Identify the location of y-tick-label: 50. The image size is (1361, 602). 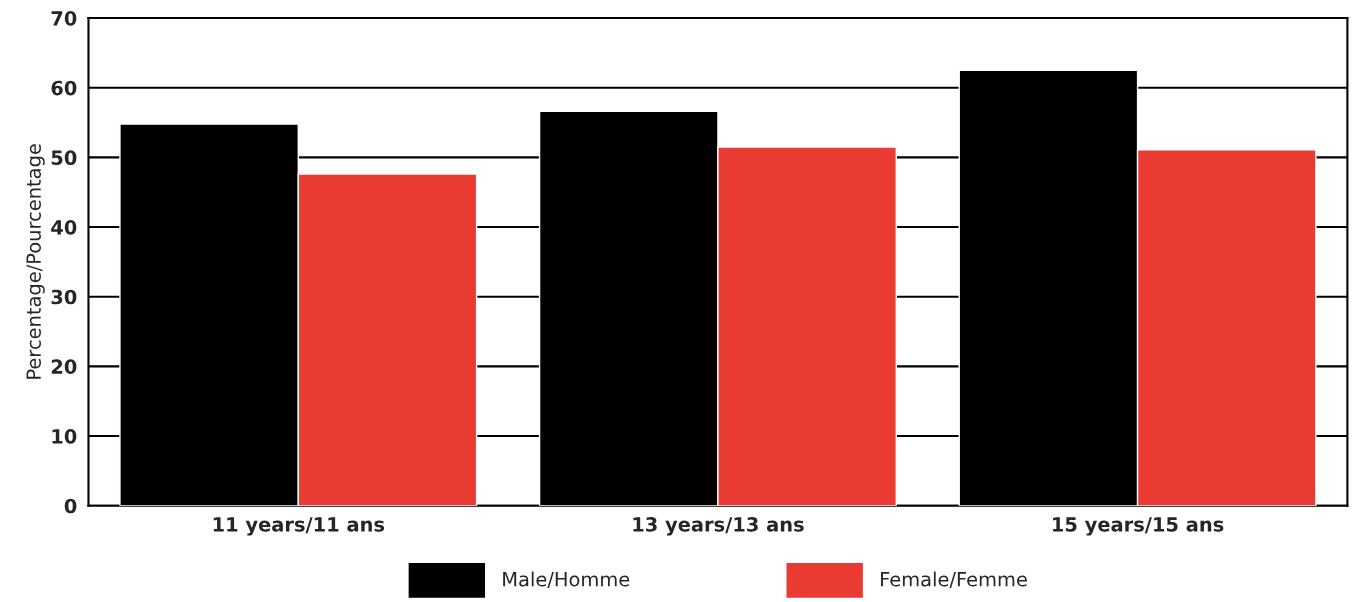
(64, 158).